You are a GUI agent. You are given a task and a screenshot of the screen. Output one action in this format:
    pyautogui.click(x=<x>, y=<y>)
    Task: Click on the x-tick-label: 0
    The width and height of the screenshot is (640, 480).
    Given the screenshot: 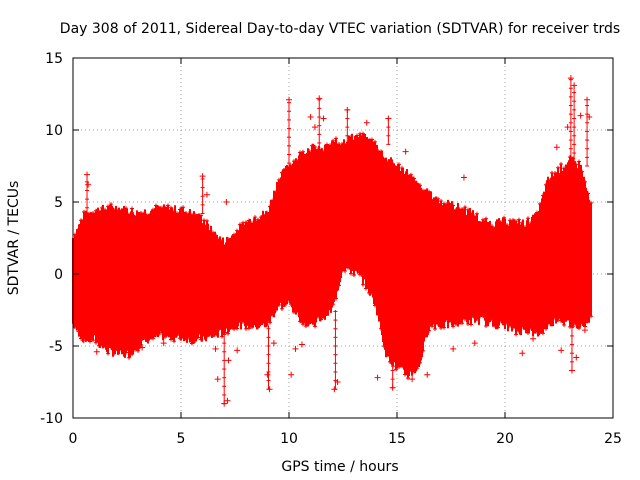 What is the action you would take?
    pyautogui.click(x=73, y=439)
    